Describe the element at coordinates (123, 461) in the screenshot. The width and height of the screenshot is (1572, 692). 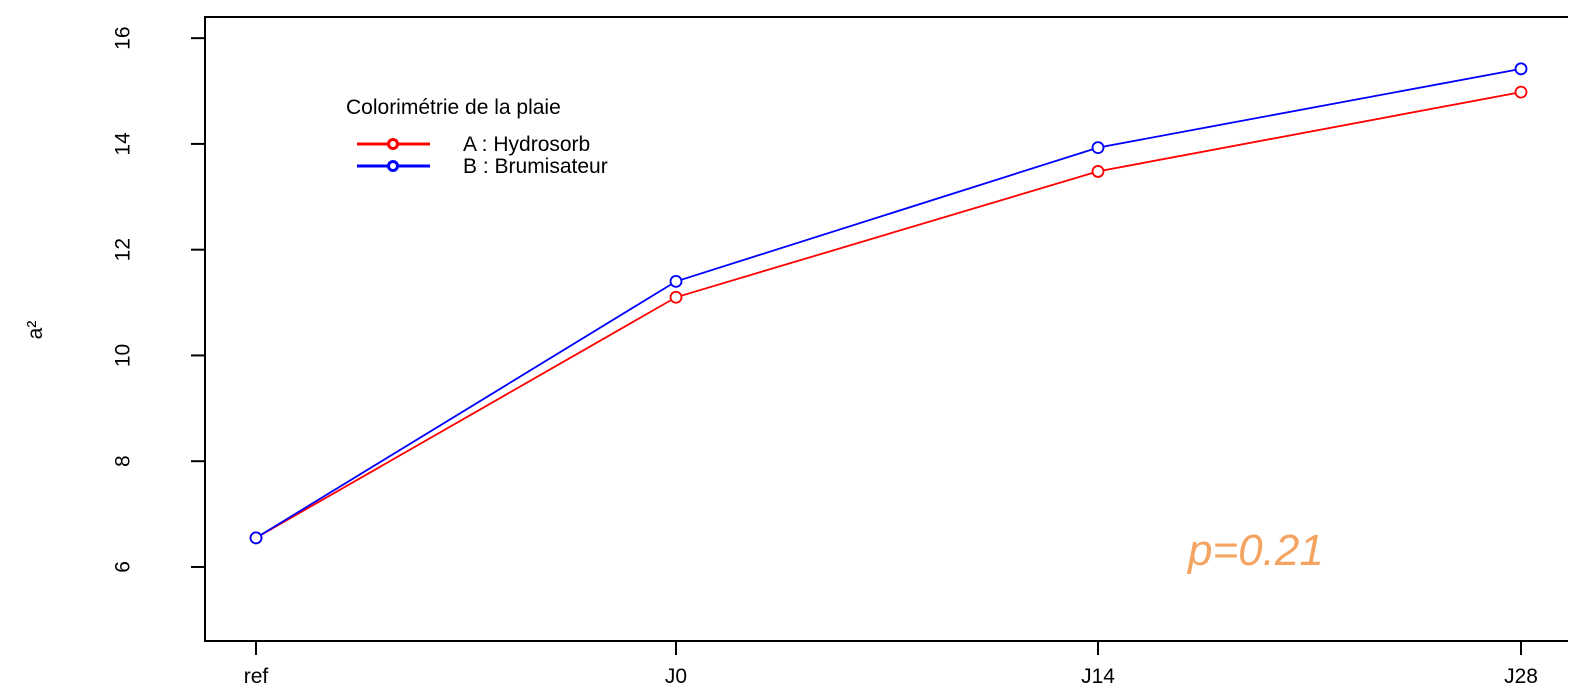
I see `y-tick-label: 8` at that location.